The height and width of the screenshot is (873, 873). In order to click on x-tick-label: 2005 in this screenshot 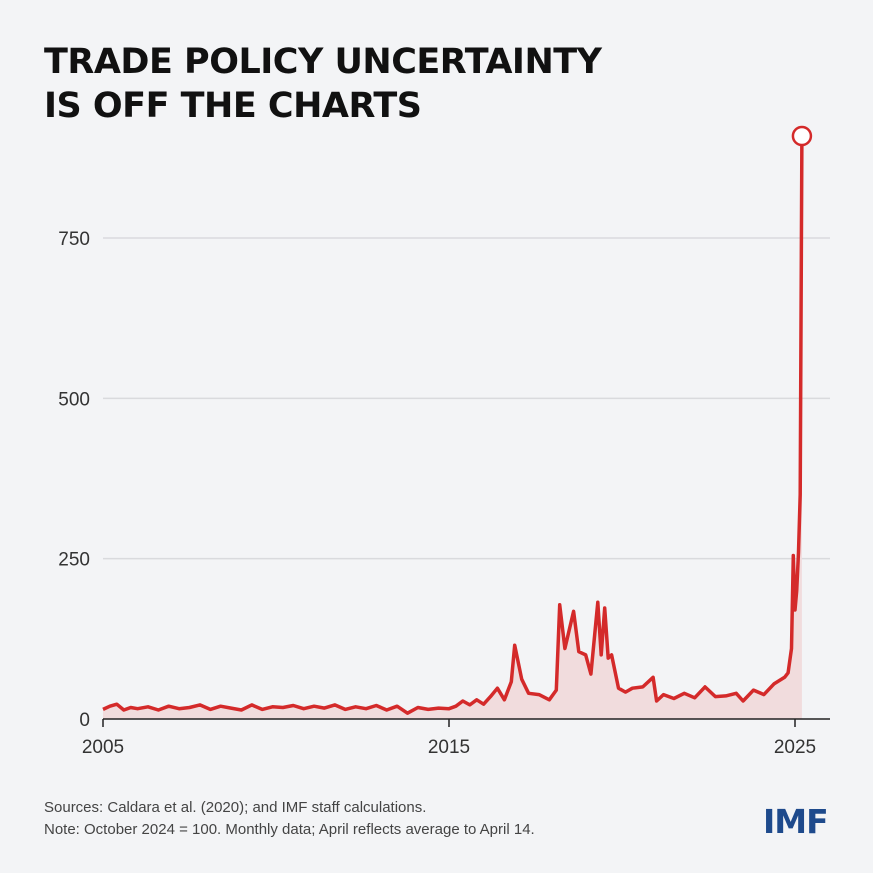, I will do `click(103, 747)`.